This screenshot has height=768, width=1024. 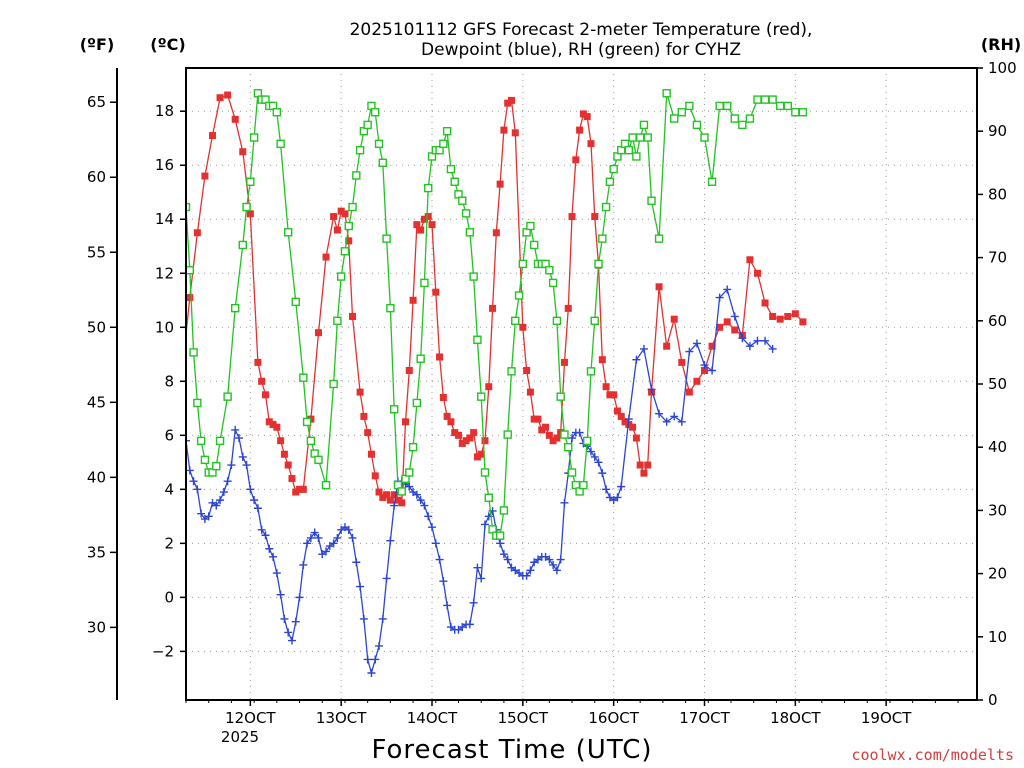 I want to click on x-tick-label: 15OCT, so click(x=523, y=718).